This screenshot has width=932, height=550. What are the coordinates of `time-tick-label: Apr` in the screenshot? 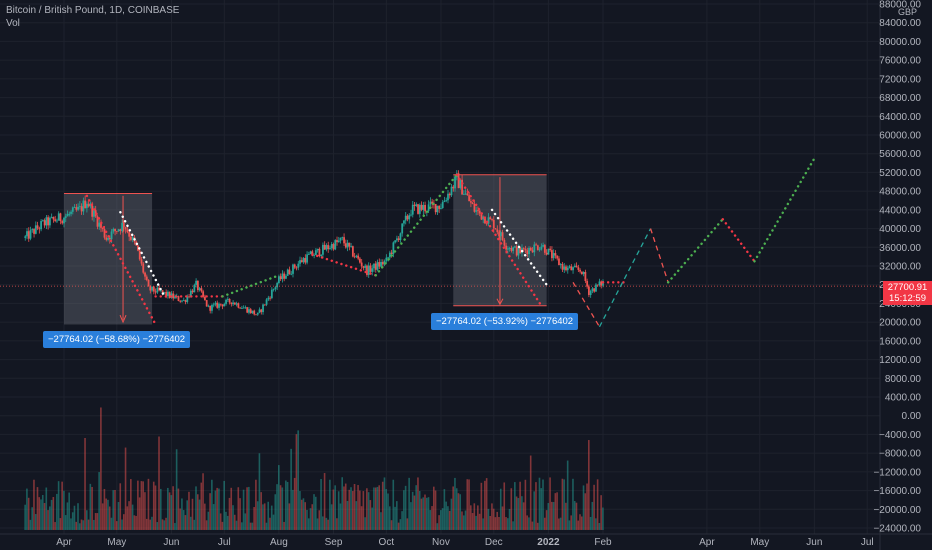 It's located at (64, 542).